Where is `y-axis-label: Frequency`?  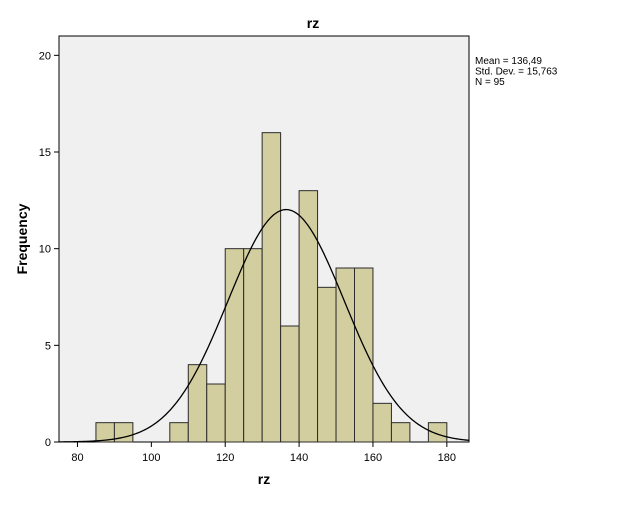
y-axis-label: Frequency is located at coordinates (22, 238).